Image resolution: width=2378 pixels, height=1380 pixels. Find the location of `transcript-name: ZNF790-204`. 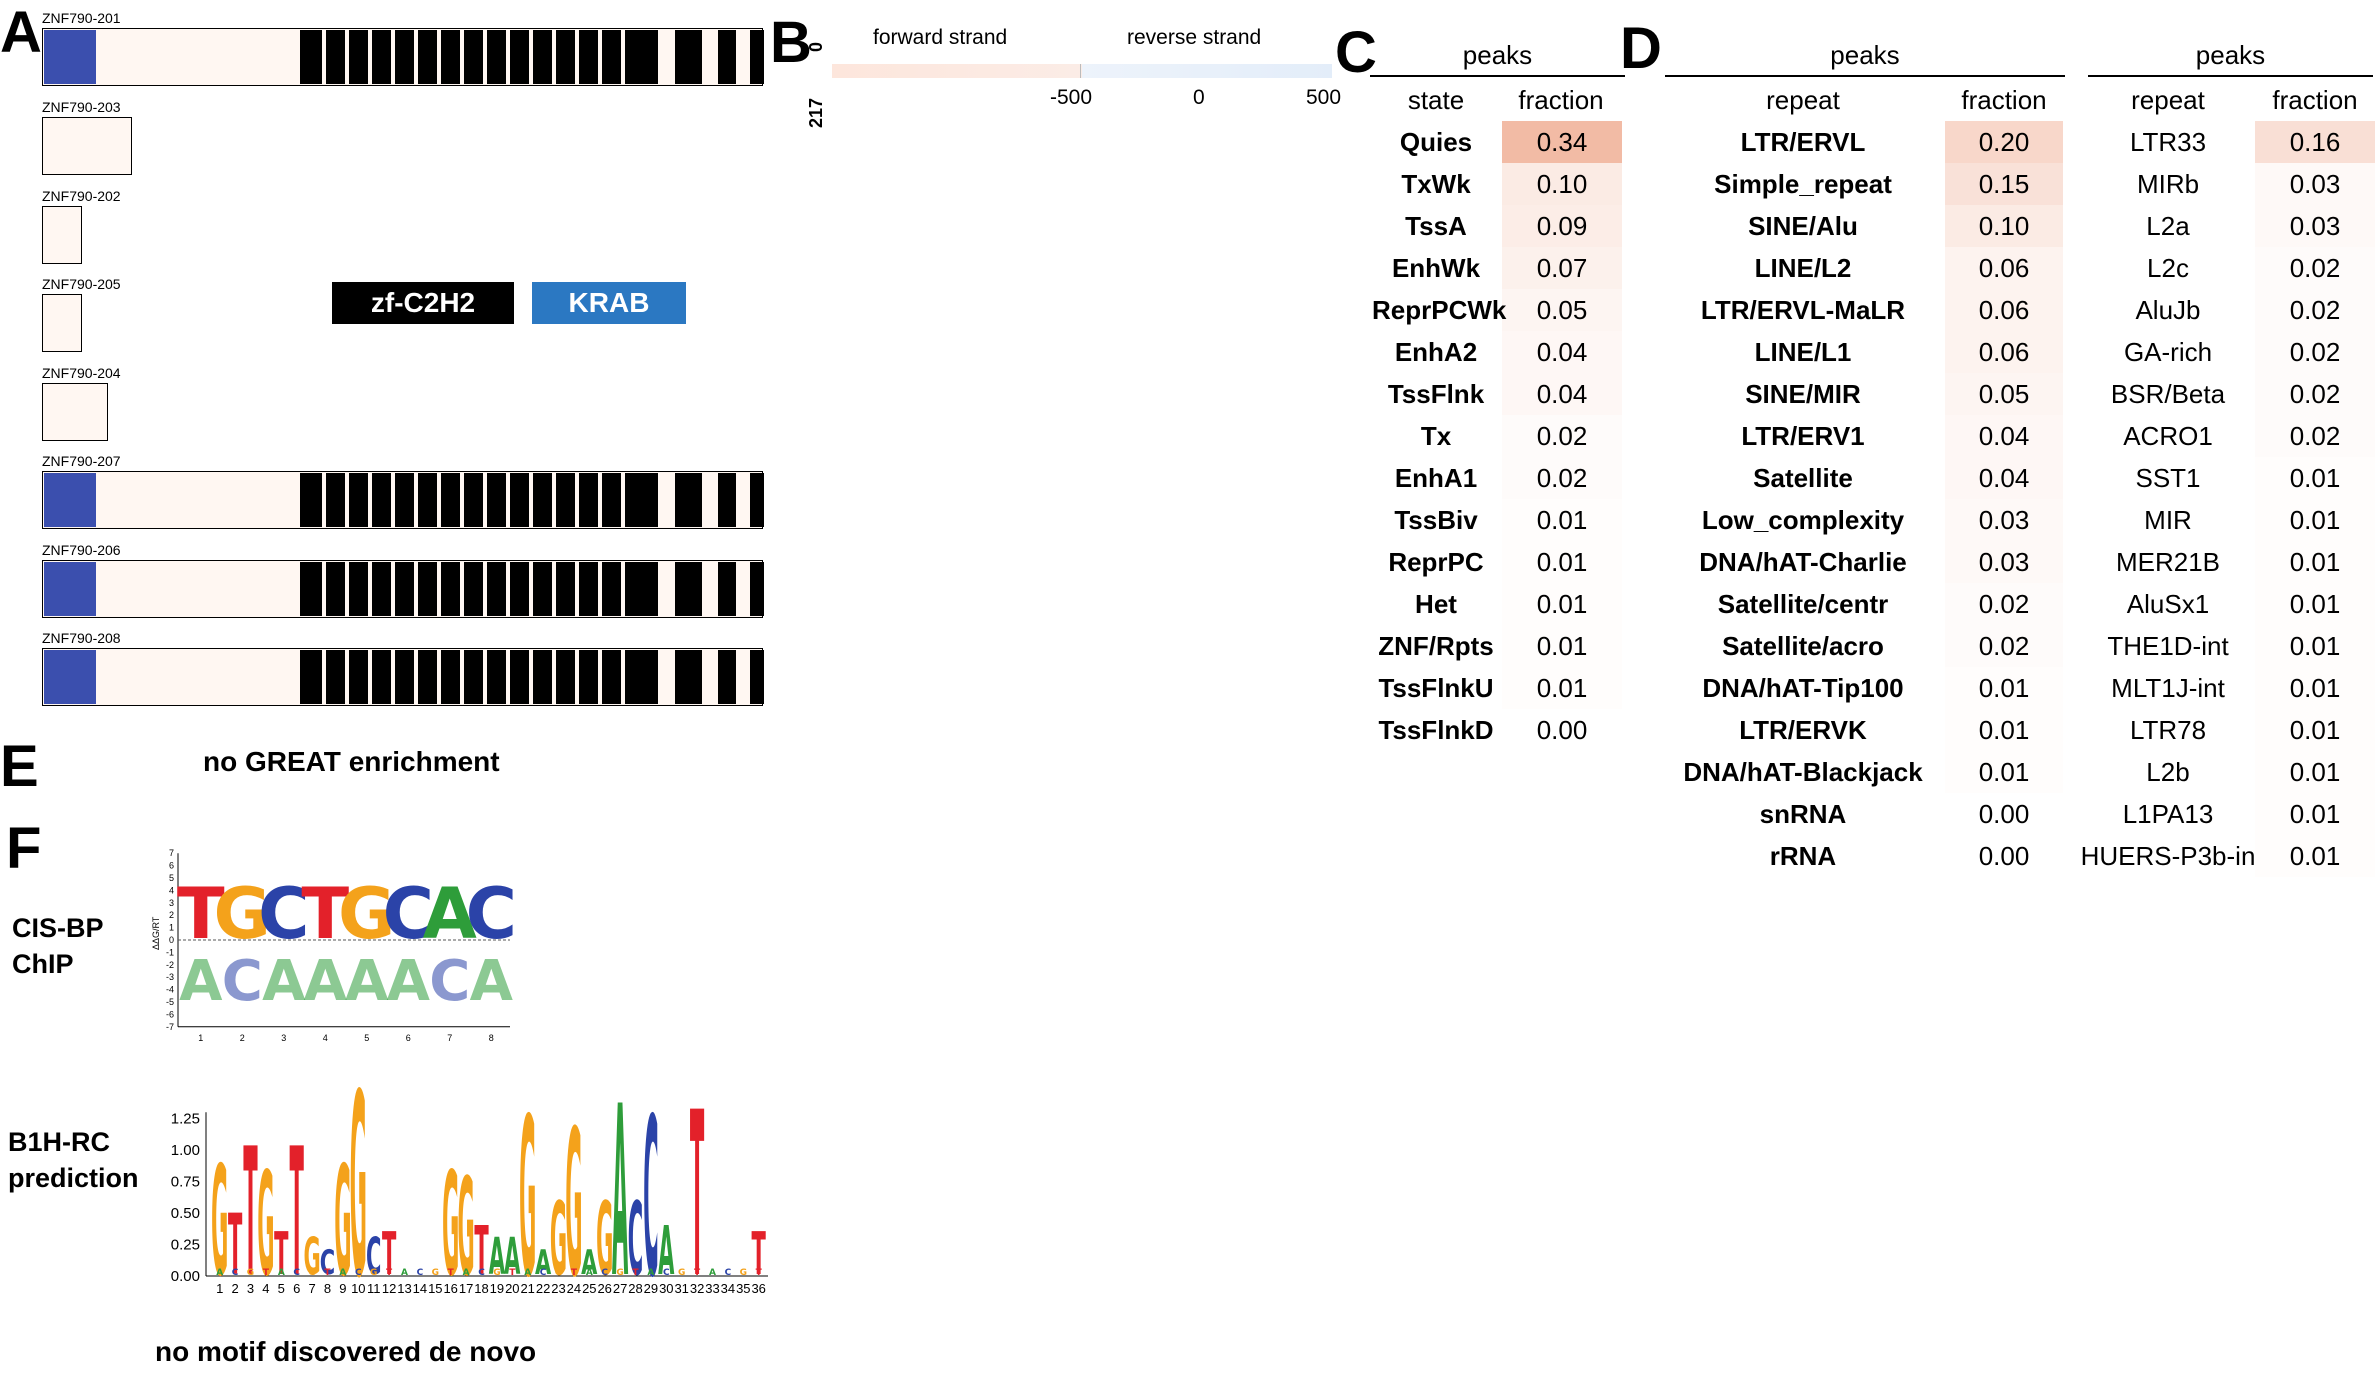

transcript-name: ZNF790-204 is located at coordinates (81, 373).